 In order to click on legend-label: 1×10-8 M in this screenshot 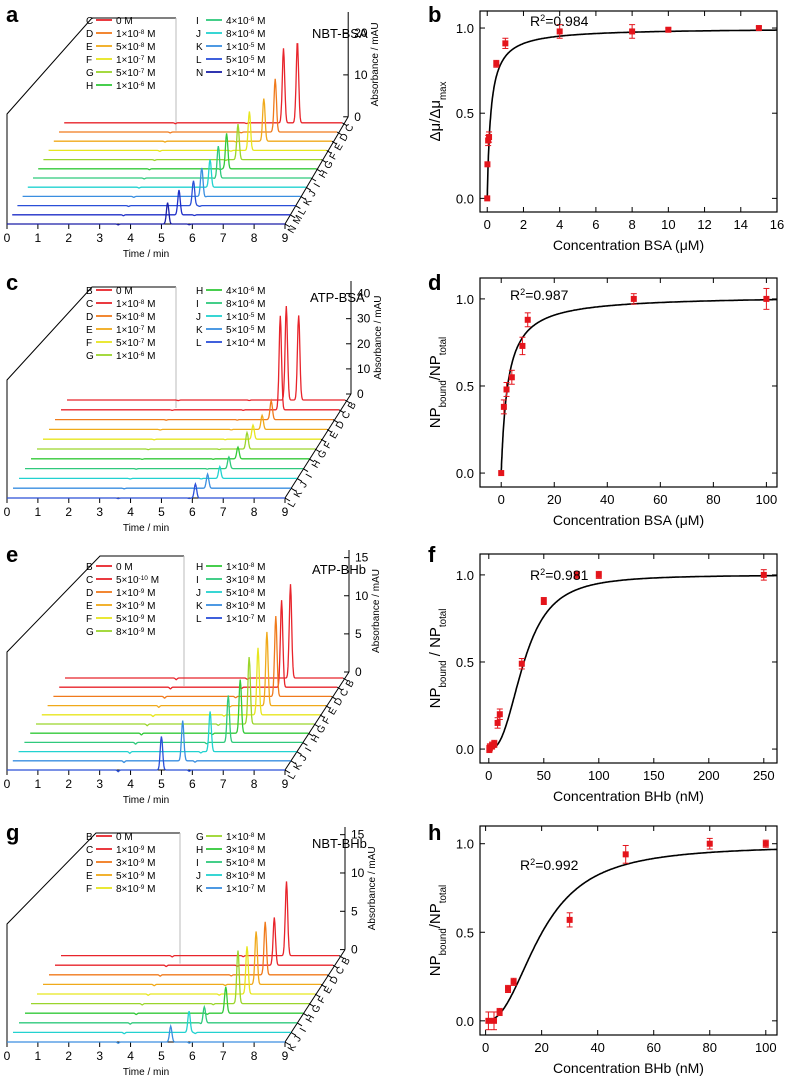, I will do `click(245, 568)`.